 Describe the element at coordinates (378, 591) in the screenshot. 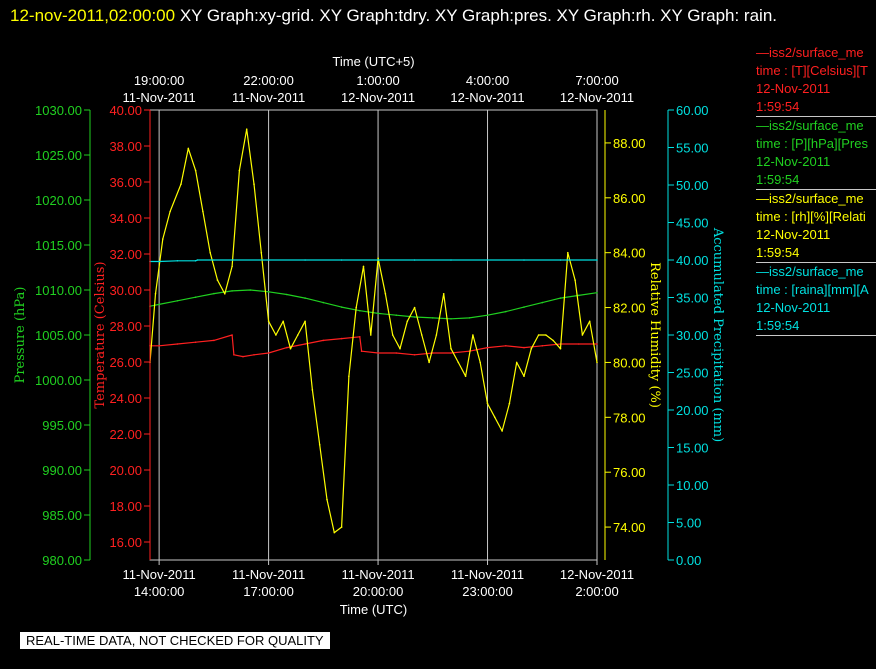

I see `bottom-tick-time-2: 20:00:00` at that location.